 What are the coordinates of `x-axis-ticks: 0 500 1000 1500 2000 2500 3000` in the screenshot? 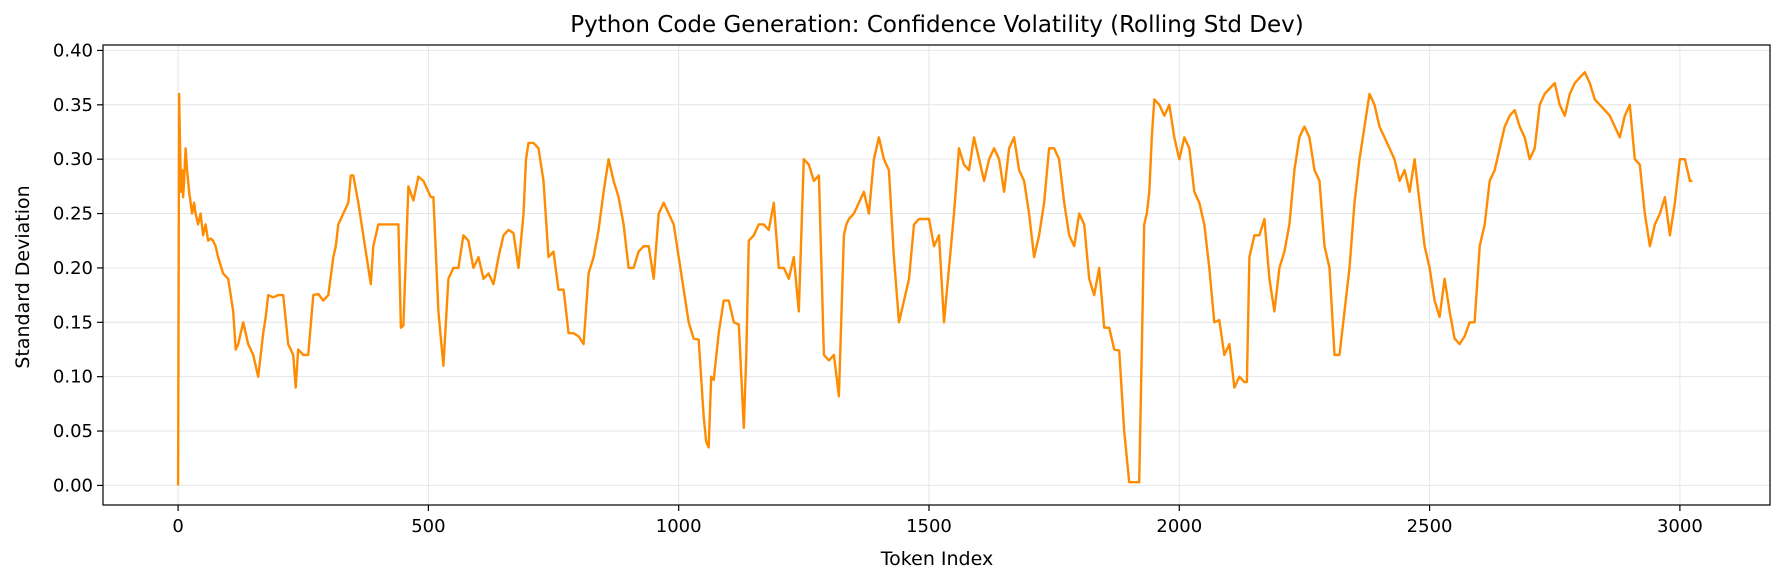 It's located at (937, 521).